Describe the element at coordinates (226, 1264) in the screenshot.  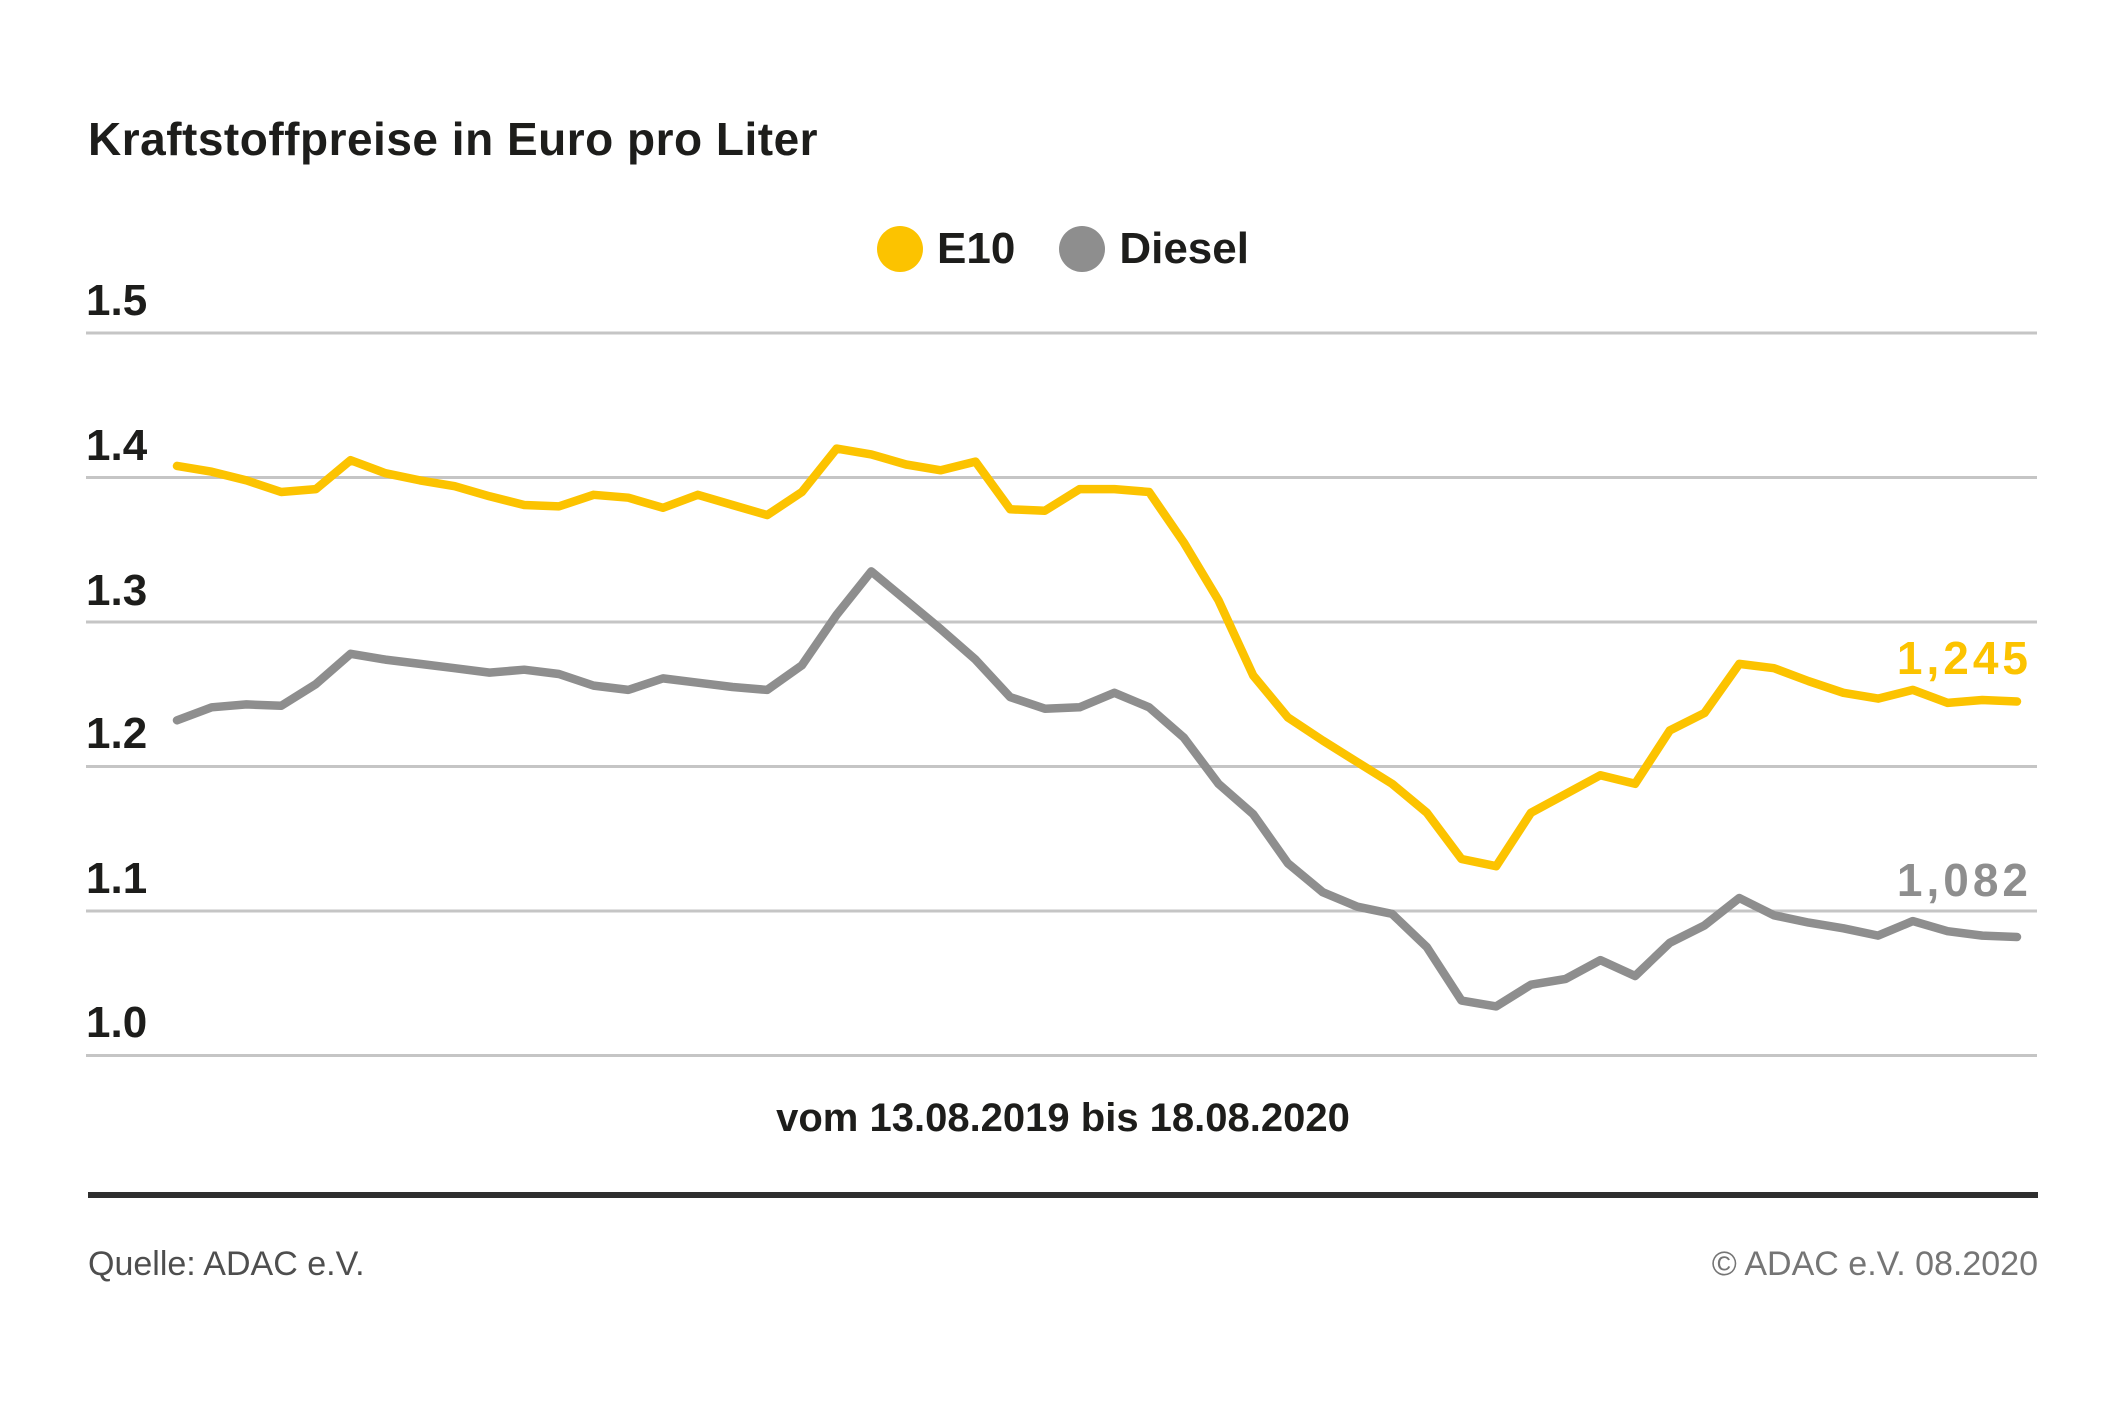
I see `footer-source-text: Quelle: ADAC e.V.` at that location.